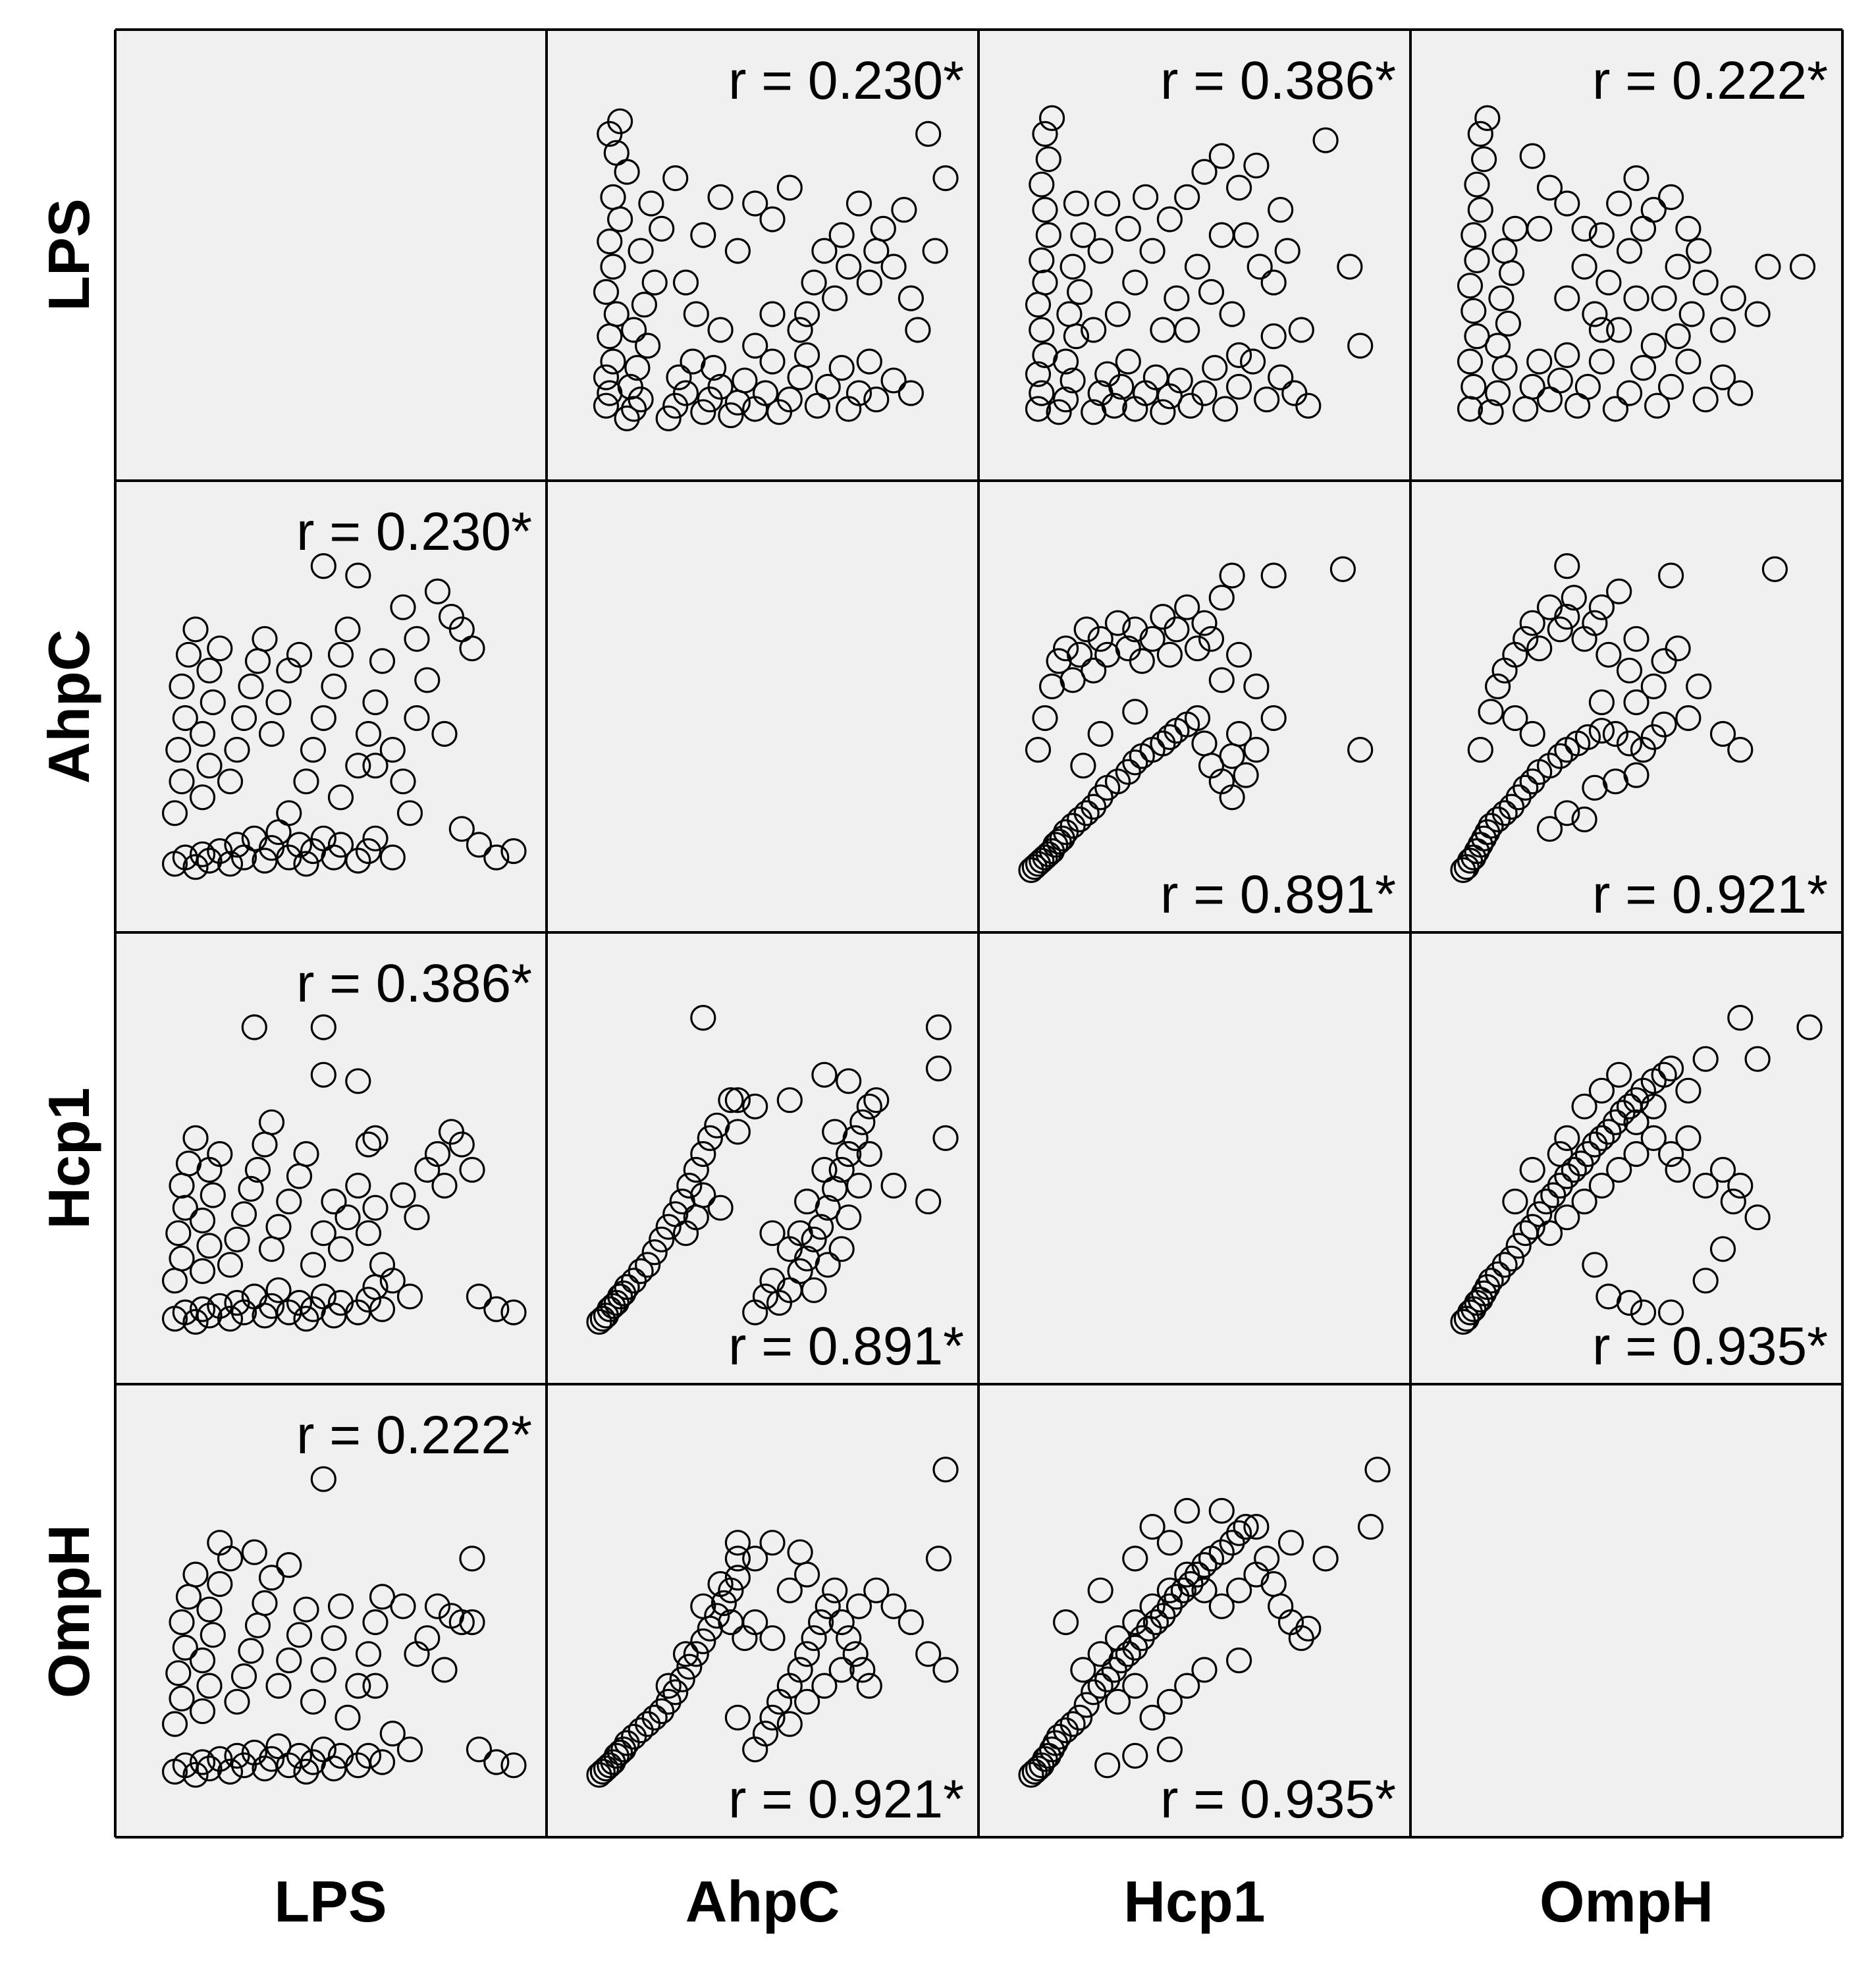  What do you see at coordinates (846, 1799) in the screenshot?
I see `r-label-omph-ahpc: r = 0.921*` at bounding box center [846, 1799].